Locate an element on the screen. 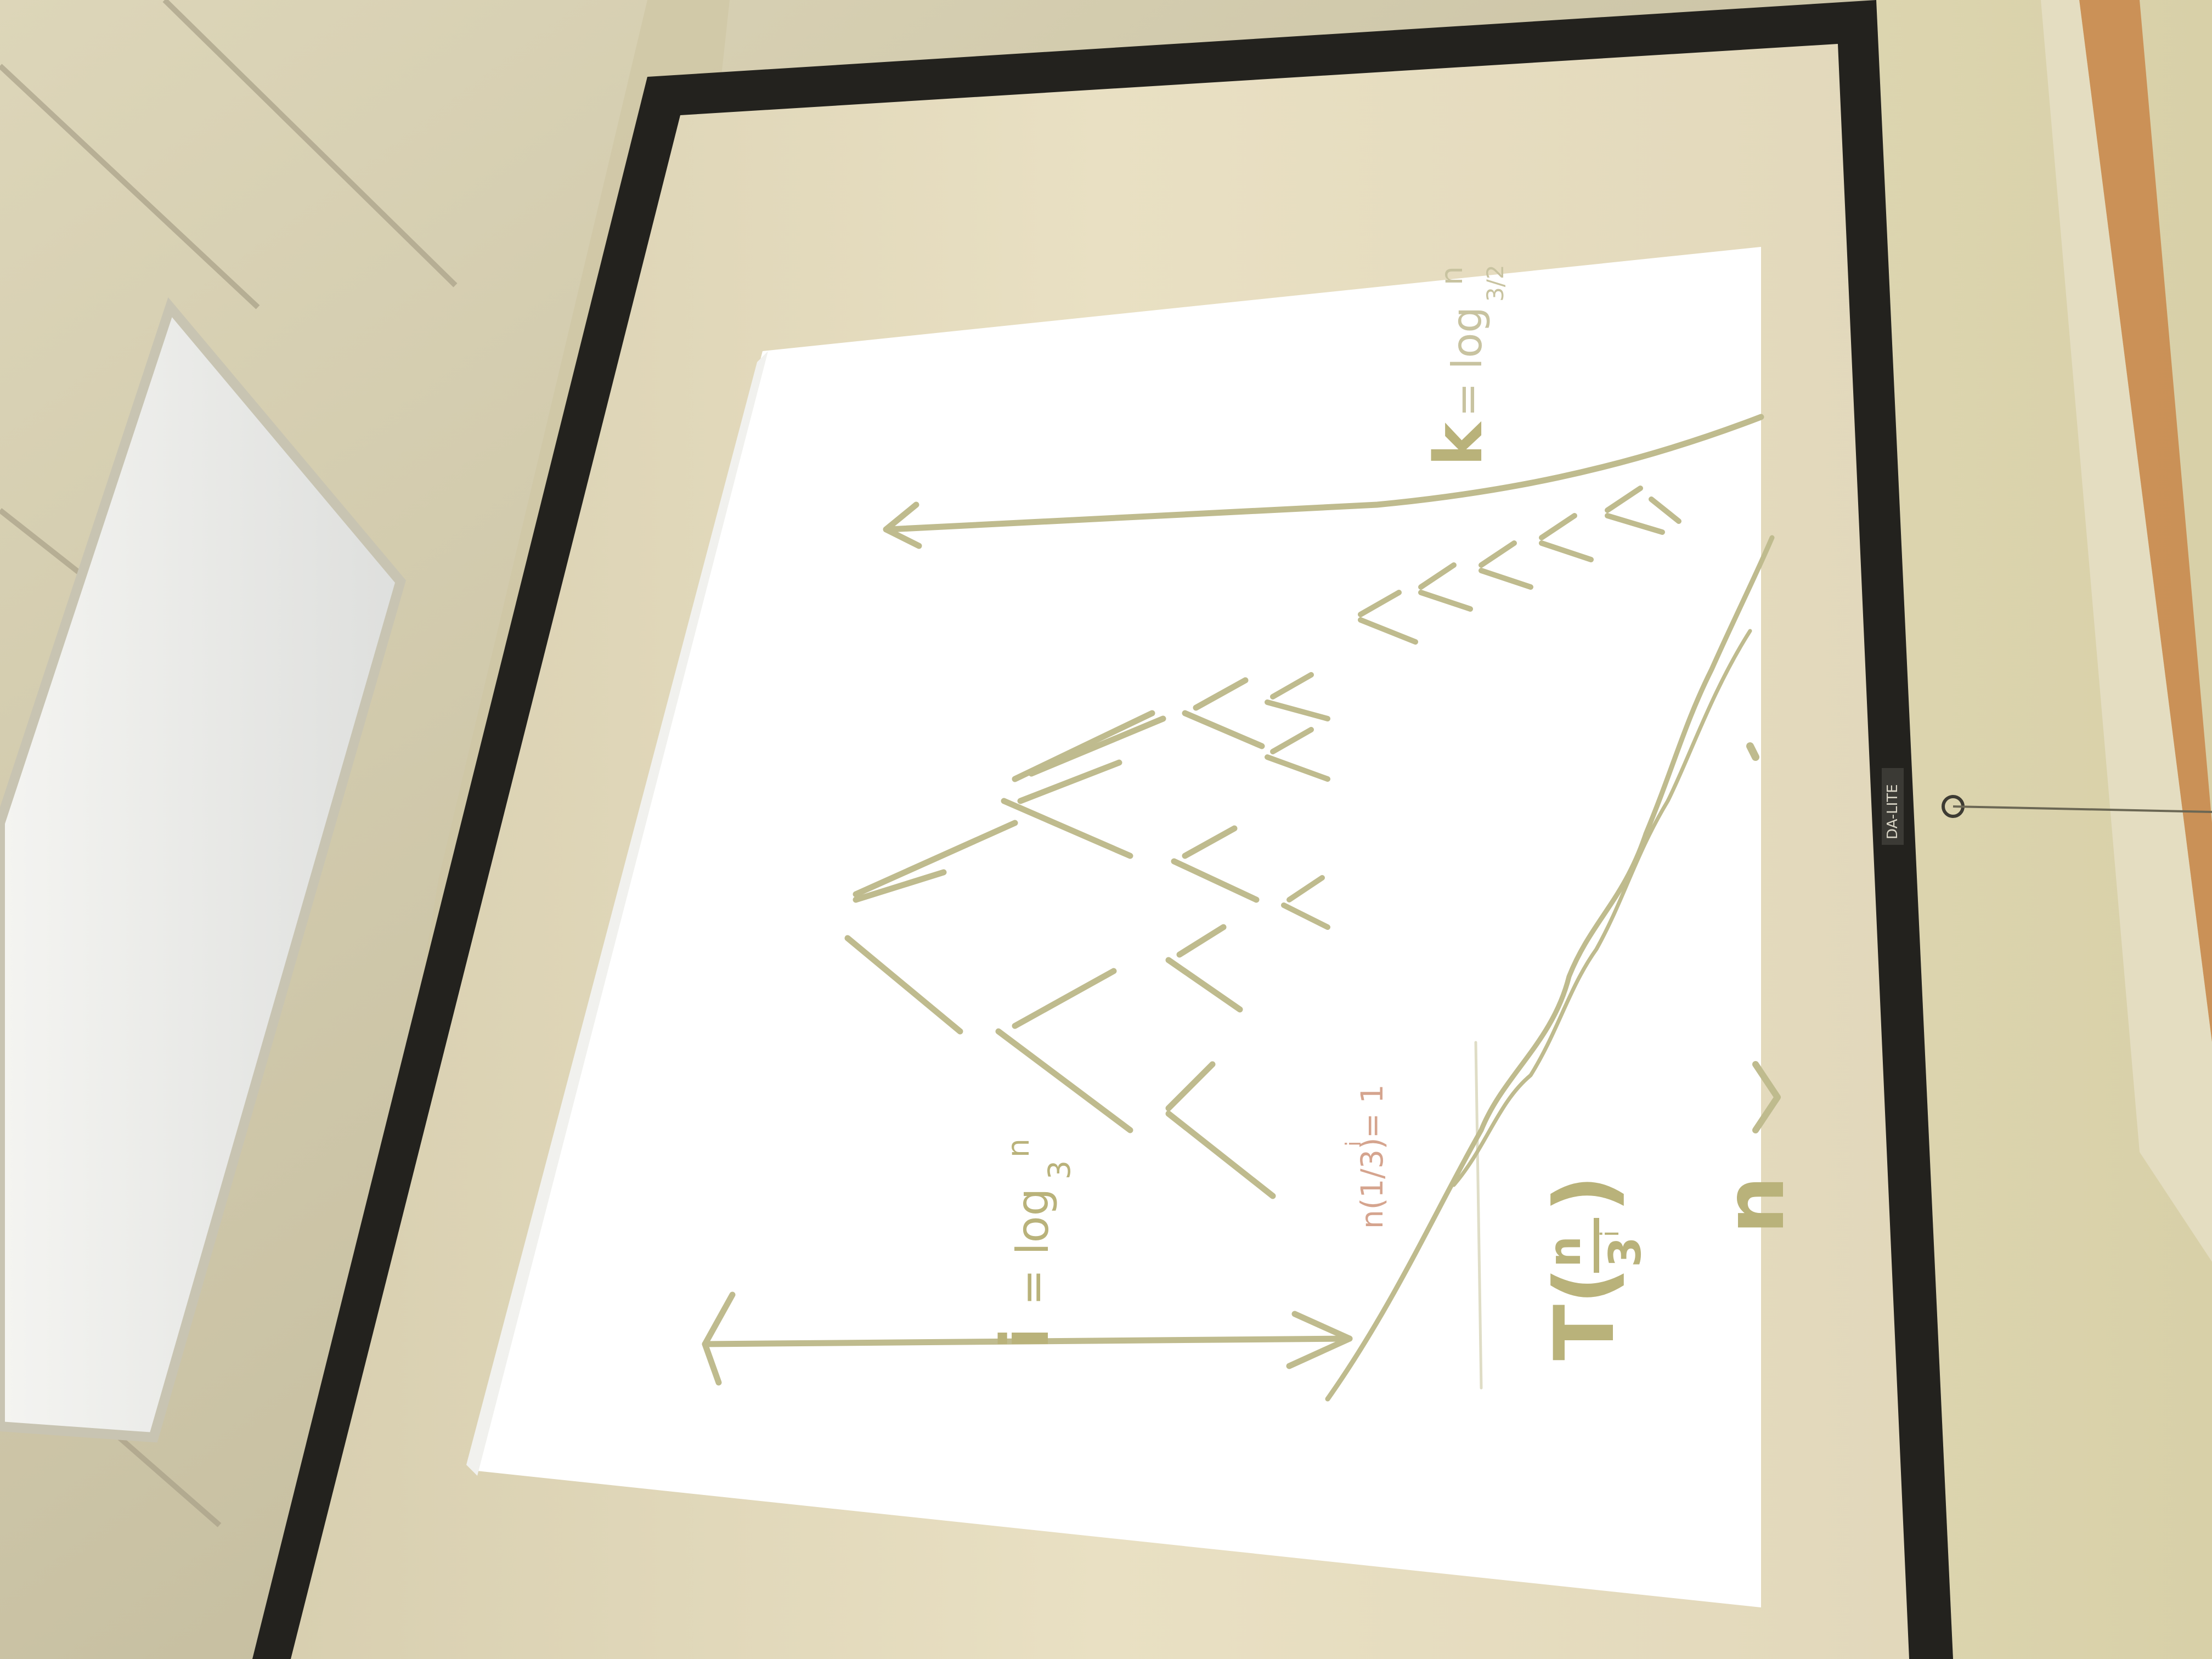 The image size is (2212, 1659). projected-page-left-edge is located at coordinates (617, 914).